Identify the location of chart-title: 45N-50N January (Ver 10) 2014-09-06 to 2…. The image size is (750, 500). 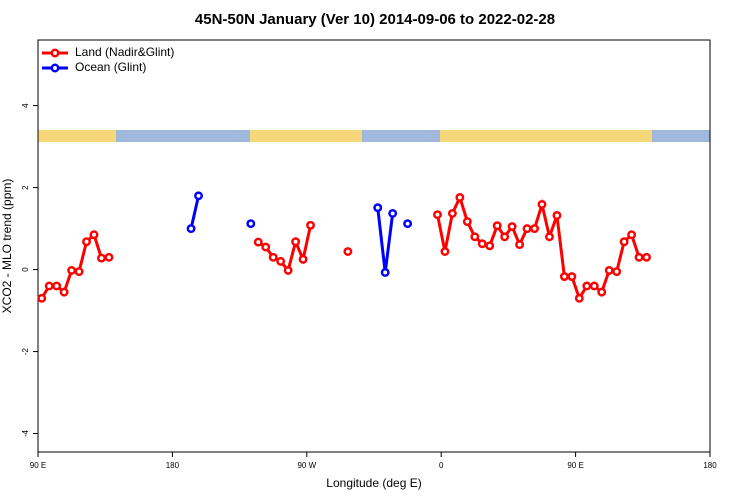
(375, 19).